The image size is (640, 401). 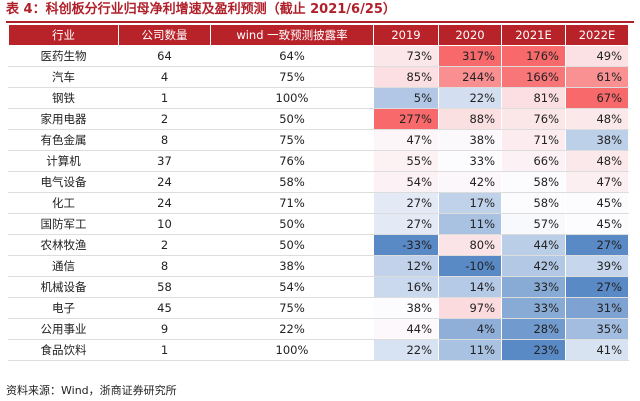 What do you see at coordinates (164, 161) in the screenshot?
I see `data-cell: 37` at bounding box center [164, 161].